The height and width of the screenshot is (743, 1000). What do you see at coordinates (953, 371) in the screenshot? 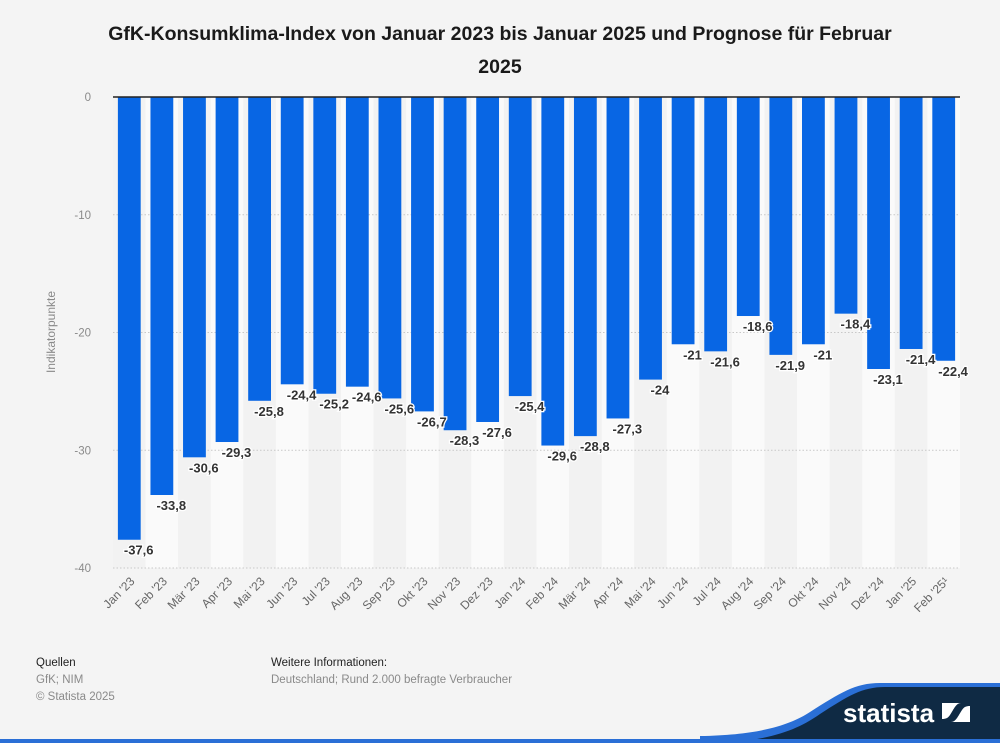
I see `value-label: -22,4` at bounding box center [953, 371].